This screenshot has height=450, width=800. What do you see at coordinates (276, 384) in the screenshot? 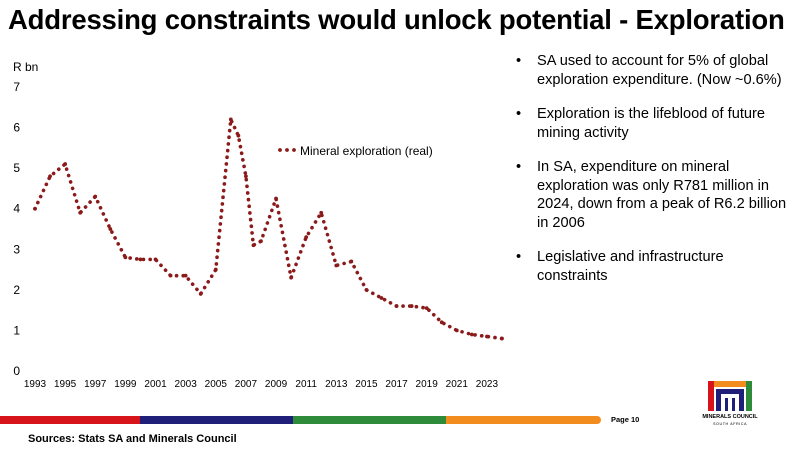
I see `x-tick-label: 2009` at bounding box center [276, 384].